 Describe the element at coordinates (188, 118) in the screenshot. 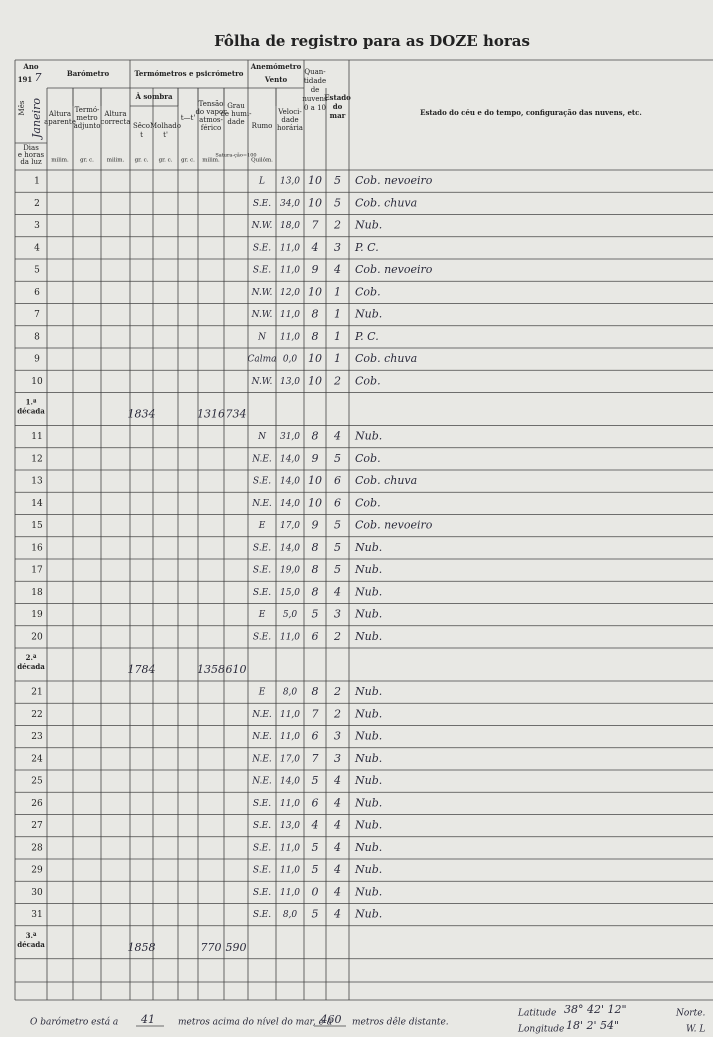

I see `label: t—t'` at that location.